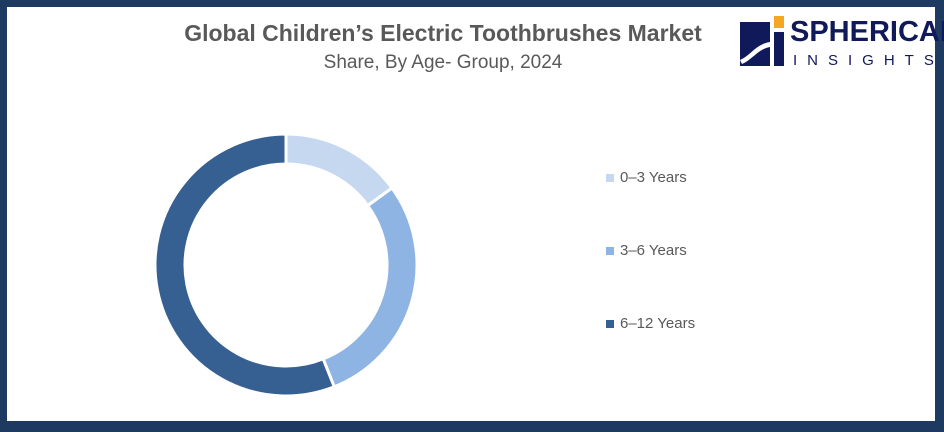 Image resolution: width=944 pixels, height=432 pixels. Describe the element at coordinates (868, 60) in the screenshot. I see `logo-text-bottom: INSIGHTS` at that location.